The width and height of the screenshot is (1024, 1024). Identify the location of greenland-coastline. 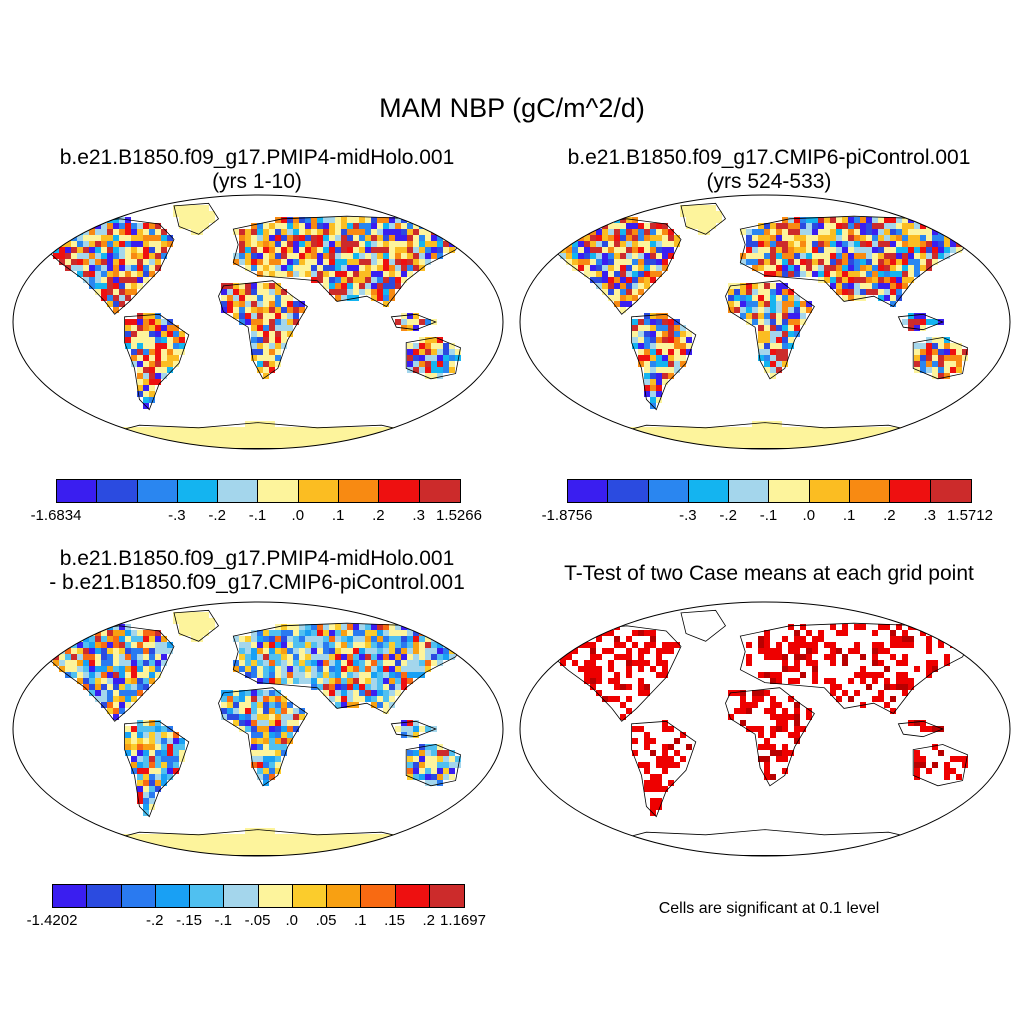
(196, 625).